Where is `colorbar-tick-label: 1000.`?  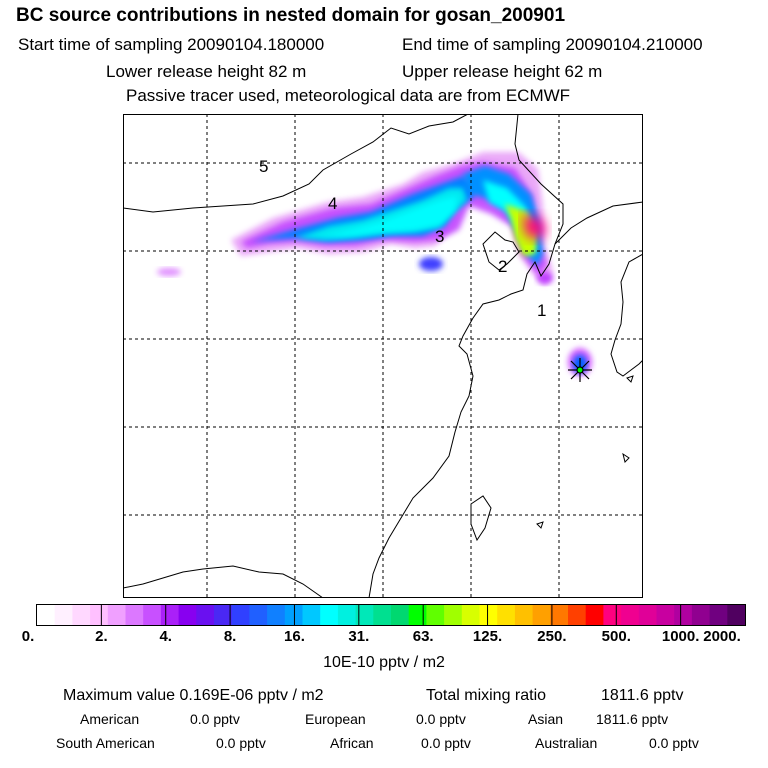
colorbar-tick-label: 1000. is located at coordinates (680, 636).